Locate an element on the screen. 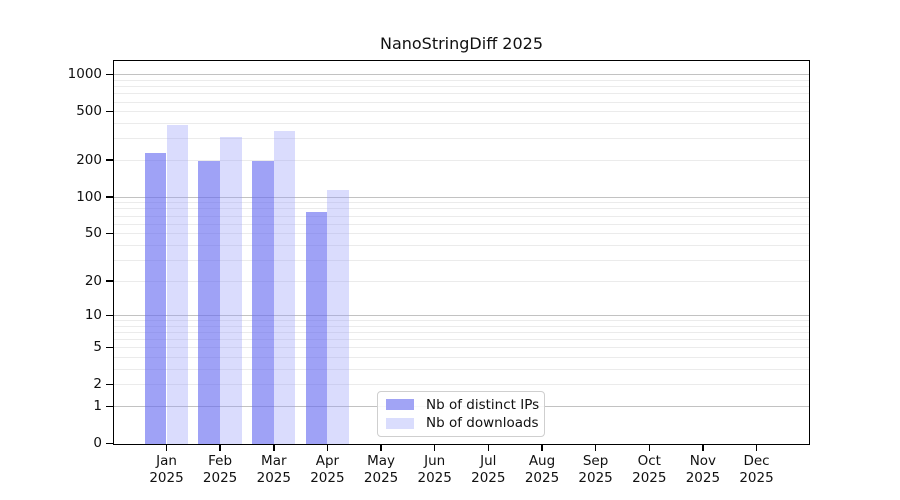 Image resolution: width=900 pixels, height=500 pixels. legend-row-distinct-ips: Nb of distinct IPs is located at coordinates (463, 404).